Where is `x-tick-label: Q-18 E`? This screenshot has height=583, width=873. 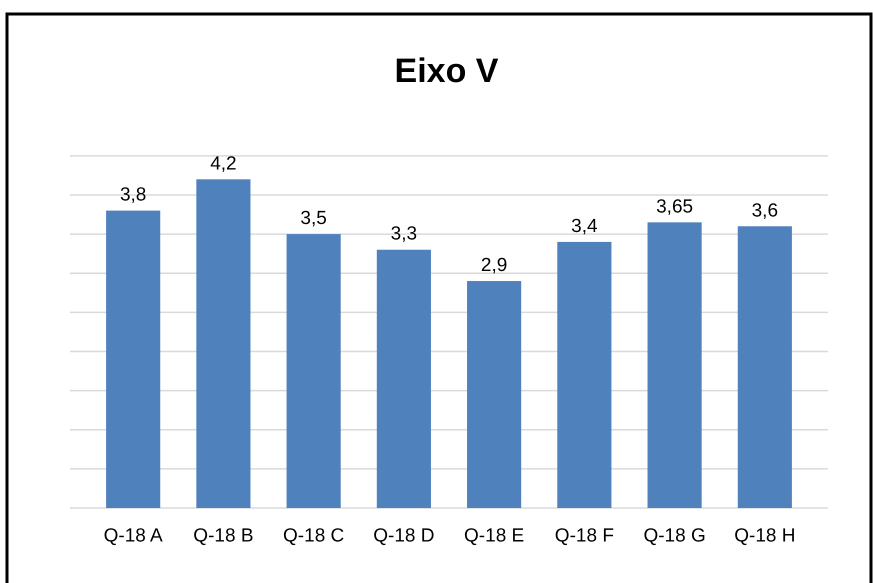 x-tick-label: Q-18 E is located at coordinates (494, 535).